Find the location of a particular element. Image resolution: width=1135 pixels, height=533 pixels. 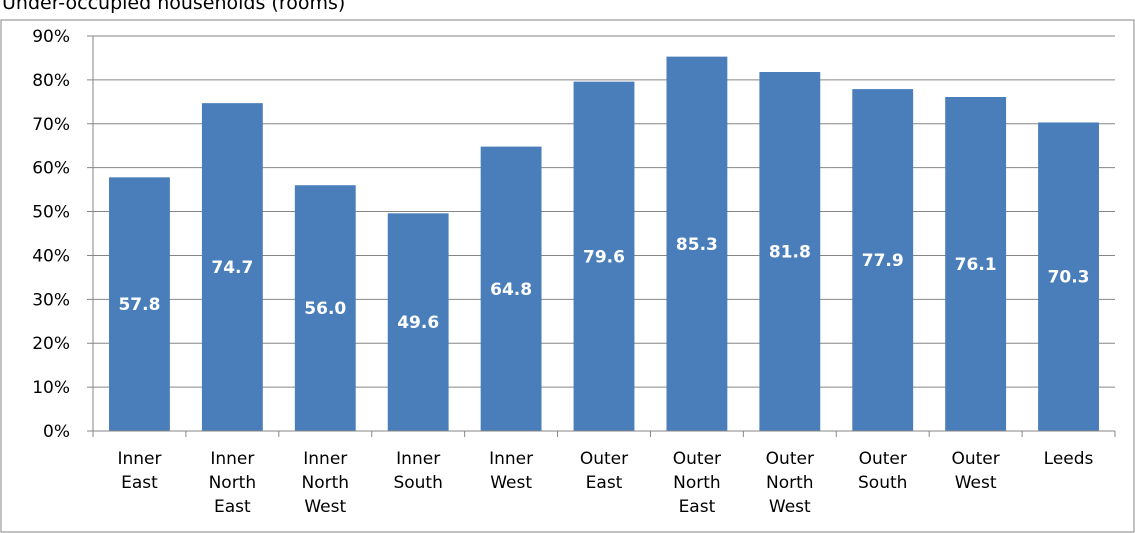

data-label-0: 57.8 is located at coordinates (139, 305).